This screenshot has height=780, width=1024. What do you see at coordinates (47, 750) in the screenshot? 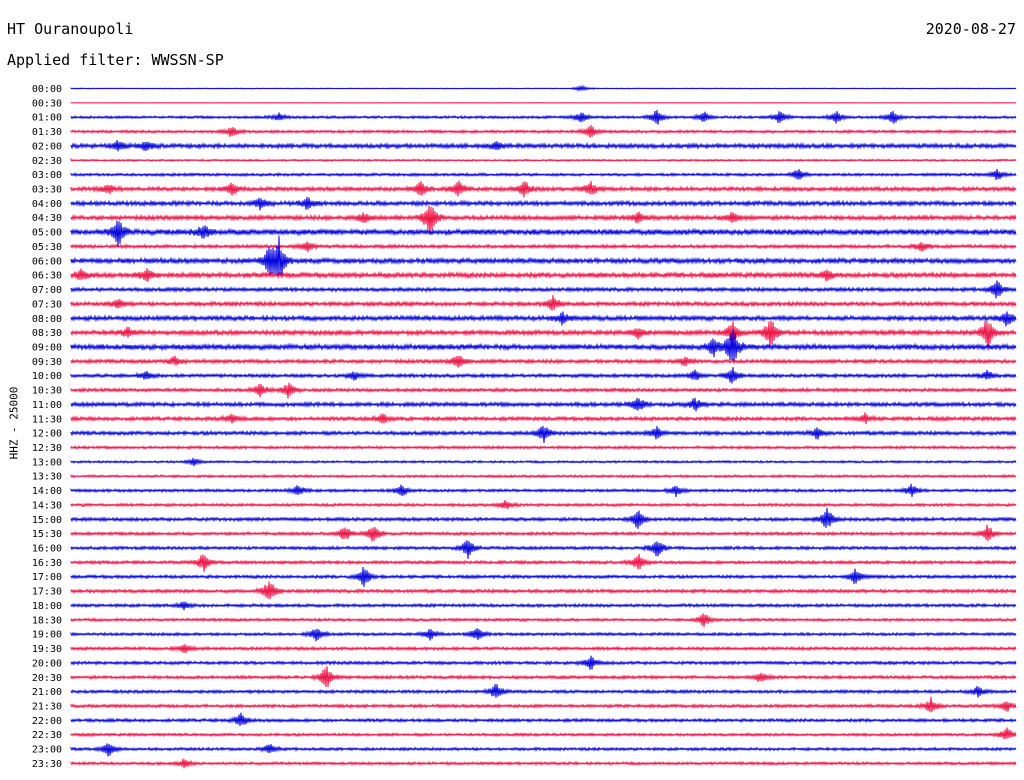
I see `time-label-2300: 23:00` at bounding box center [47, 750].